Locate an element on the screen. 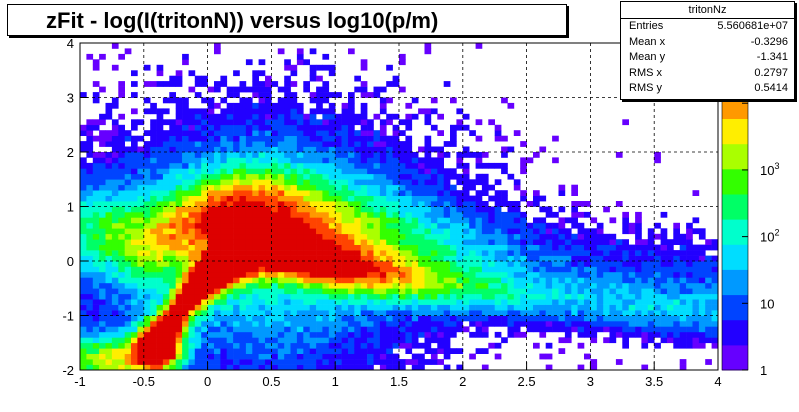 The height and width of the screenshot is (412, 799). stats-name: tritonNz is located at coordinates (707, 10).